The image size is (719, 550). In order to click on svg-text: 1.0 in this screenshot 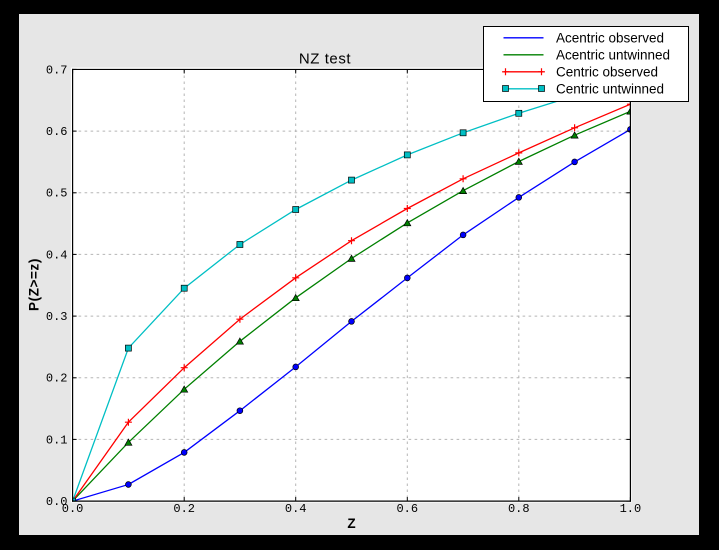, I will do `click(631, 509)`.